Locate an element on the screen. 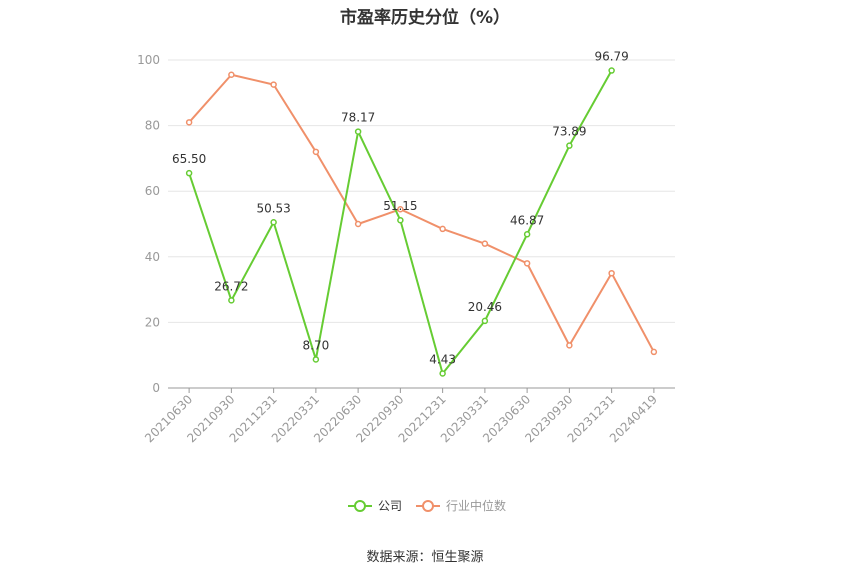 The height and width of the screenshot is (575, 850). data-label: 26.72 is located at coordinates (231, 286).